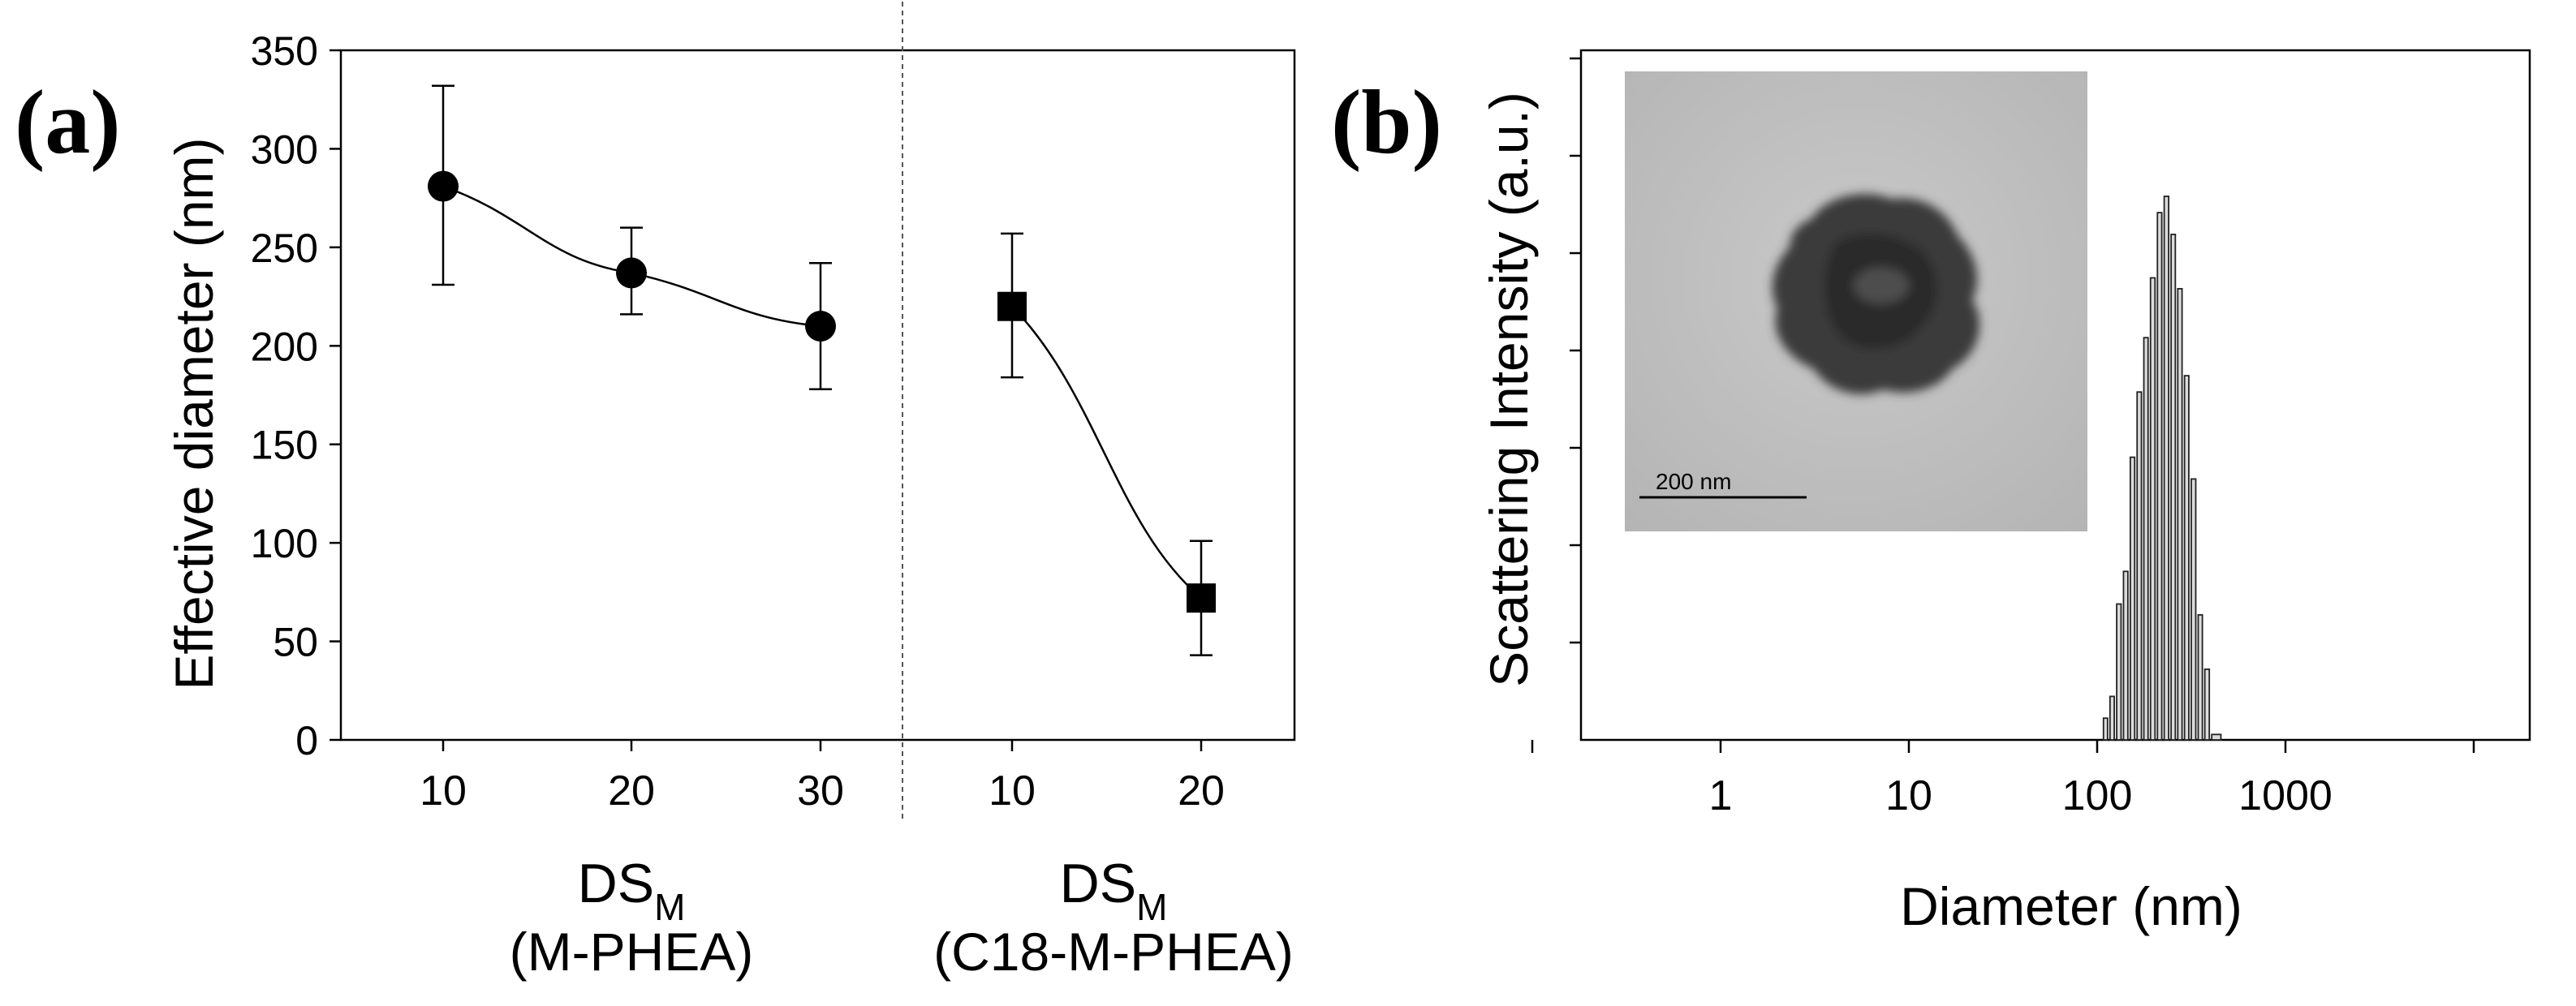 Image resolution: width=2576 pixels, height=1006 pixels. Describe the element at coordinates (670, 907) in the screenshot. I see `group1-xlabel-sub: M` at that location.